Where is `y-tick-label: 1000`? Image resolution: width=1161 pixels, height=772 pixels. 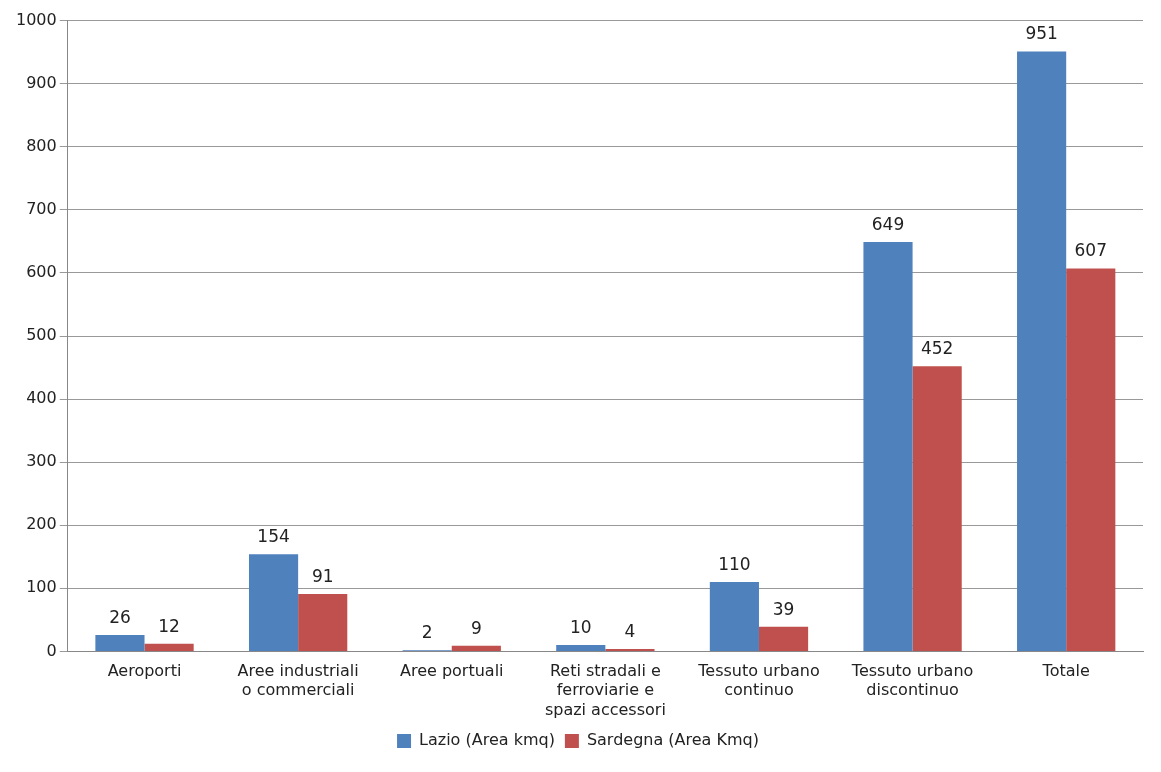
y-tick-label: 1000 is located at coordinates (36, 19).